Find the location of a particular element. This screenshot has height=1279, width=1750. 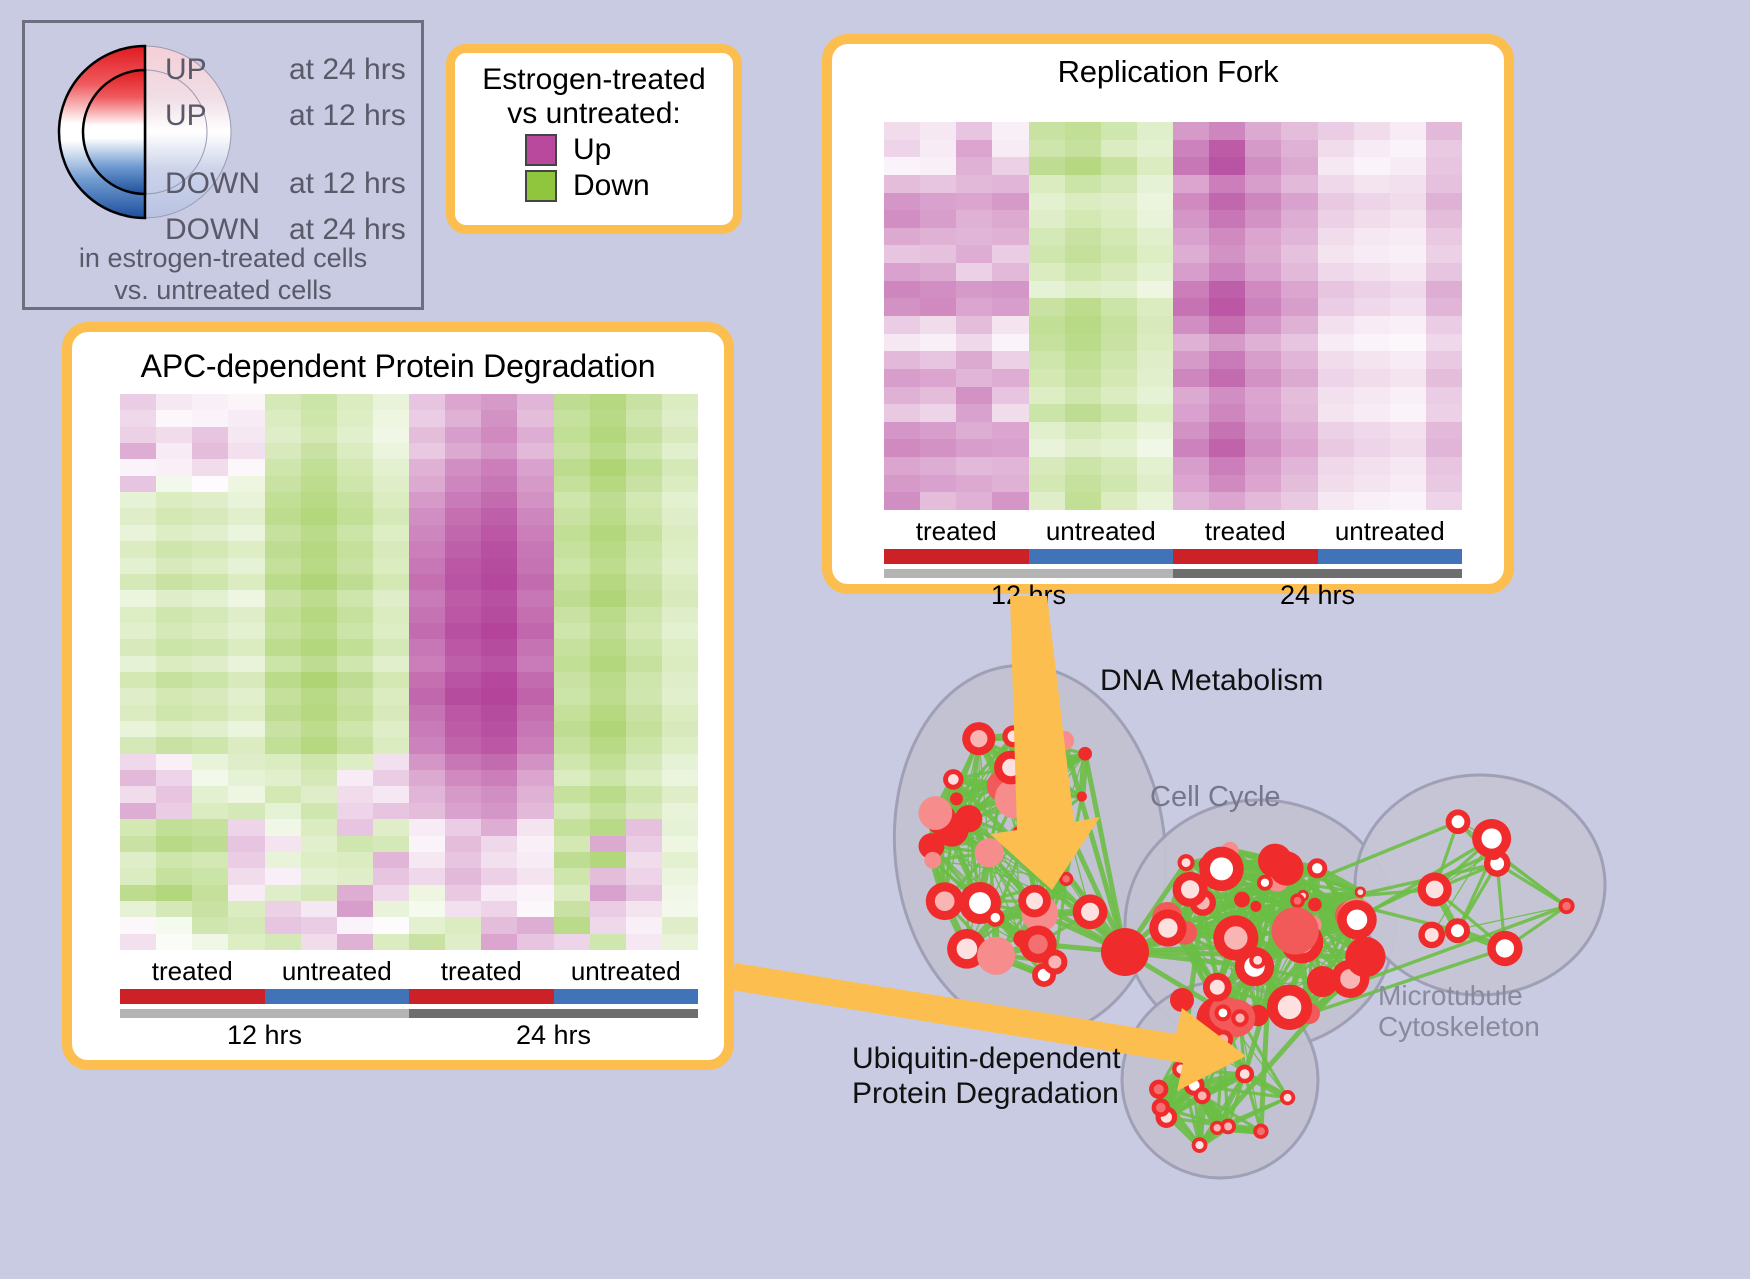

colour-key-direction: UP is located at coordinates (186, 69).